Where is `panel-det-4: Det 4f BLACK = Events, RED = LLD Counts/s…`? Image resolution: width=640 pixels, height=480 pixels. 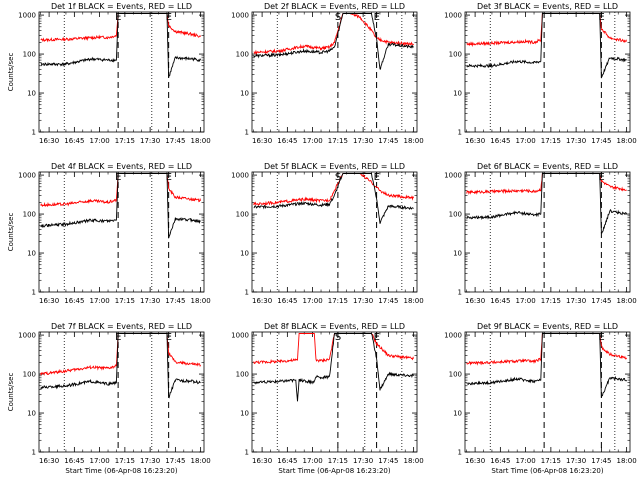 panel-det-4: Det 4f BLACK = Events, RED = LLD Counts/s… is located at coordinates (109, 233).